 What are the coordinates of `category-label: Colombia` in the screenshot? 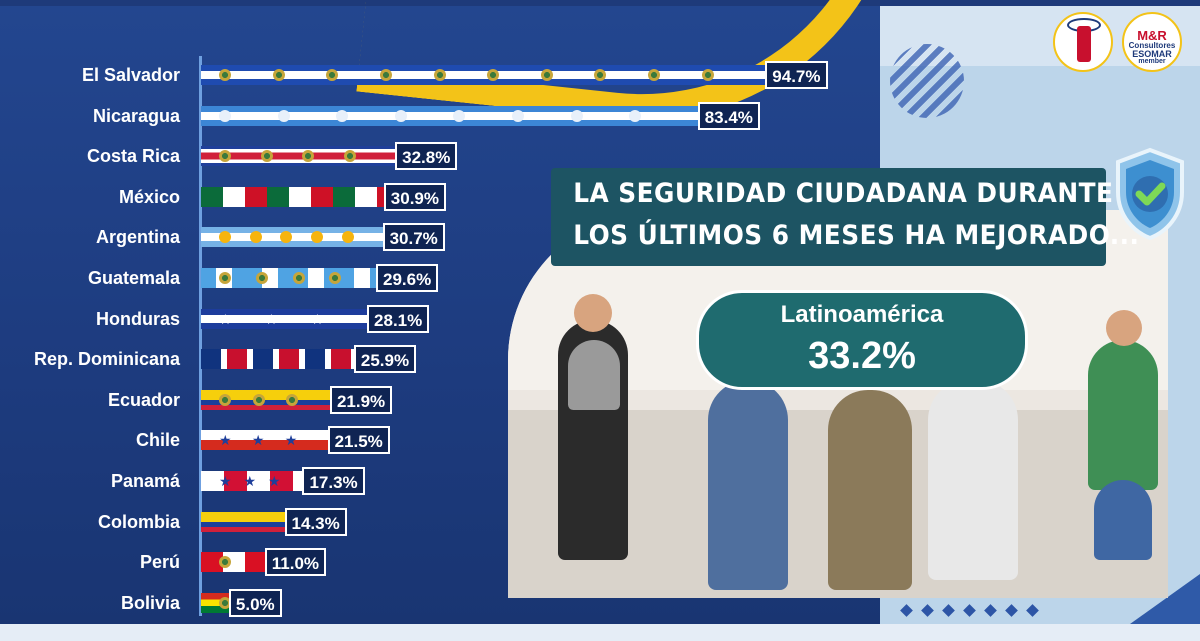 It's located at (138, 521).